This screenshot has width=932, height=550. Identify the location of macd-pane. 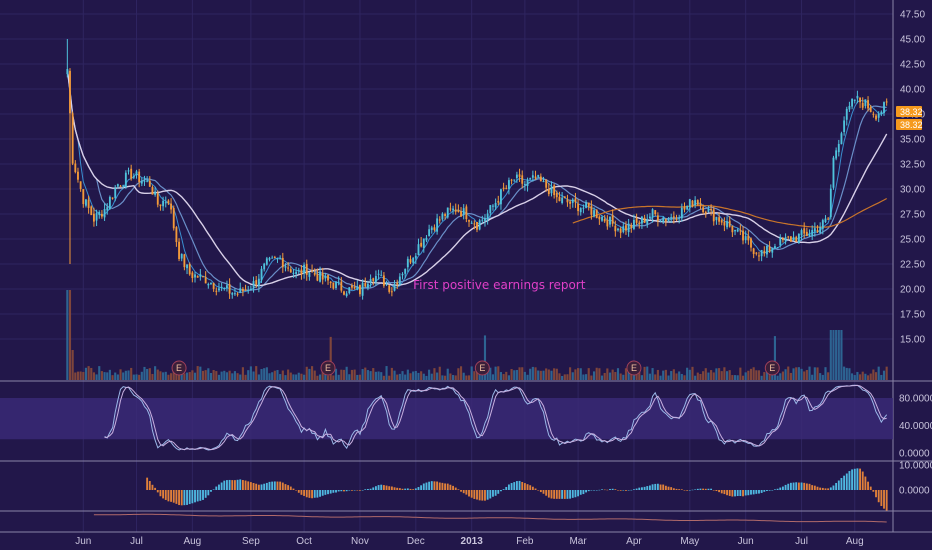
(517, 489).